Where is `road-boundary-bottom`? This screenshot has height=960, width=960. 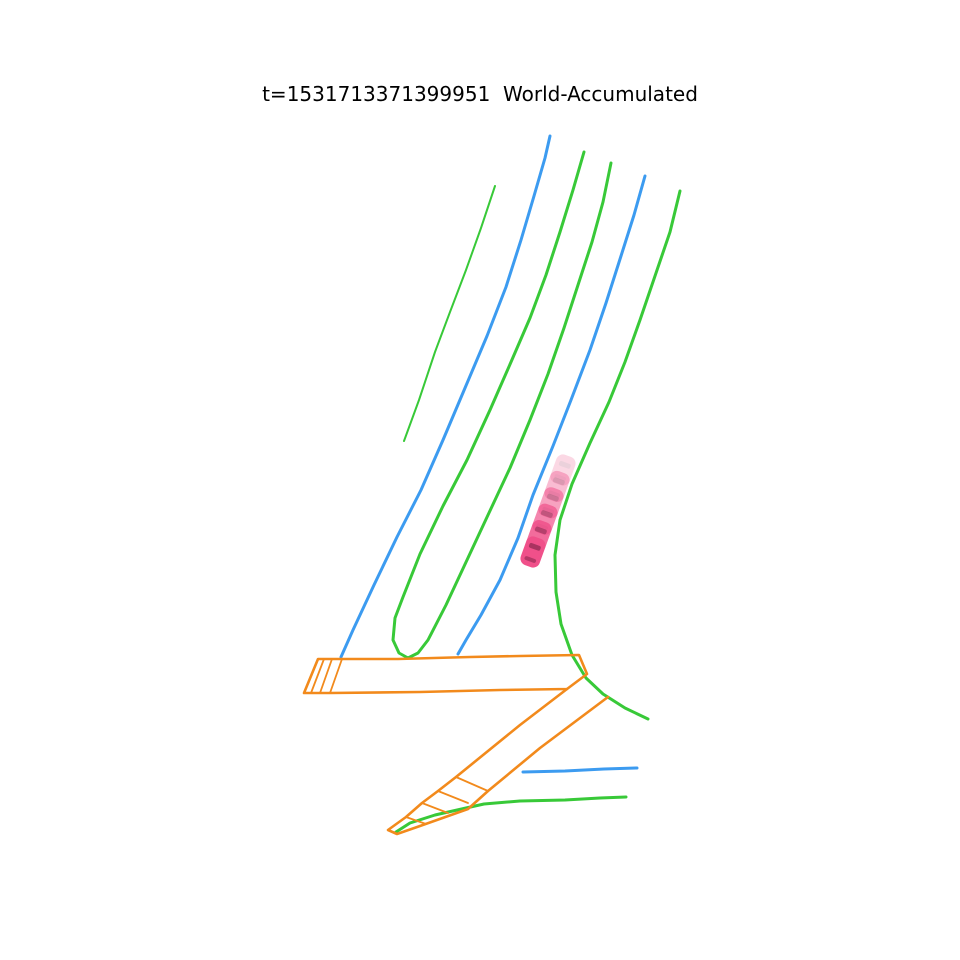 road-boundary-bottom is located at coordinates (511, 814).